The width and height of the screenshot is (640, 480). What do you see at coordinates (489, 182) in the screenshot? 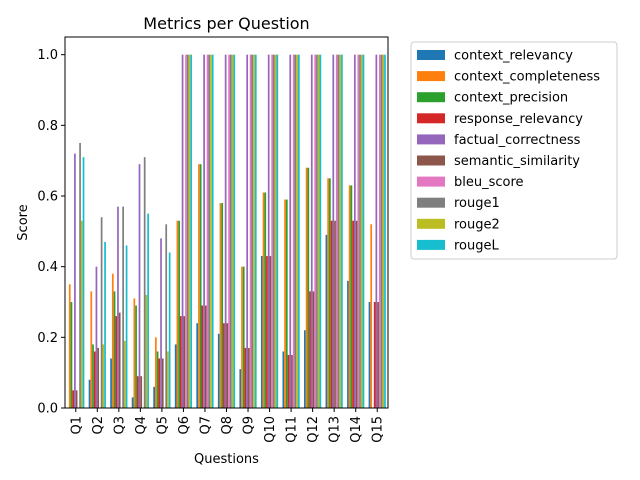
I see `legend-label-bleu-score: bleu_score` at bounding box center [489, 182].